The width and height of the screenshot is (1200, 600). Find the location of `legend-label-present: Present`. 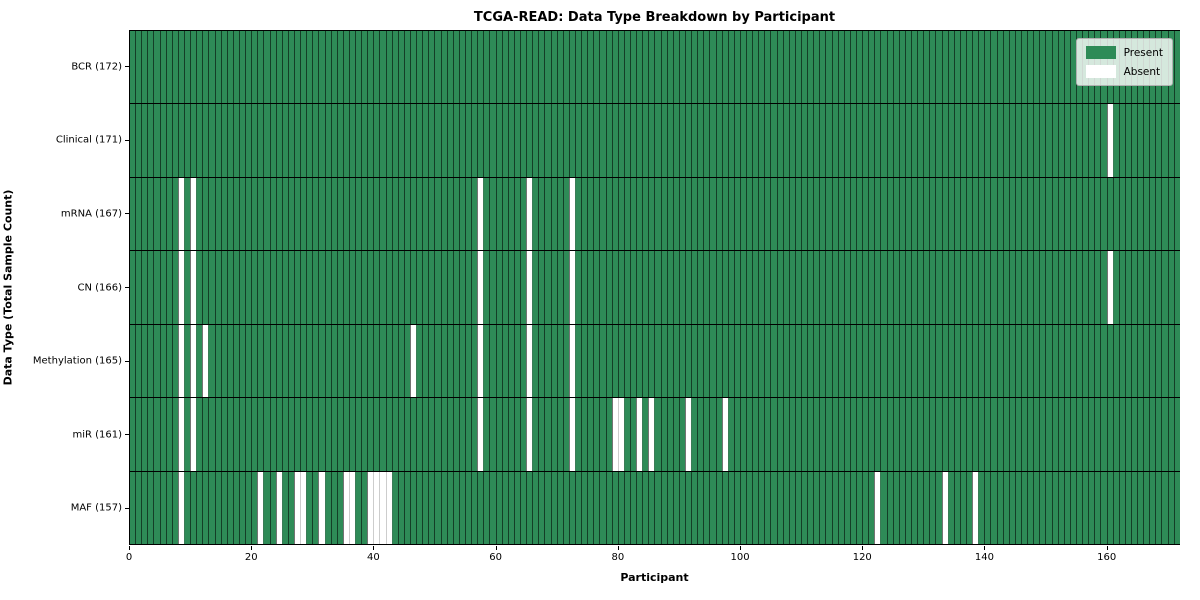

legend-label-present: Present is located at coordinates (1143, 52).